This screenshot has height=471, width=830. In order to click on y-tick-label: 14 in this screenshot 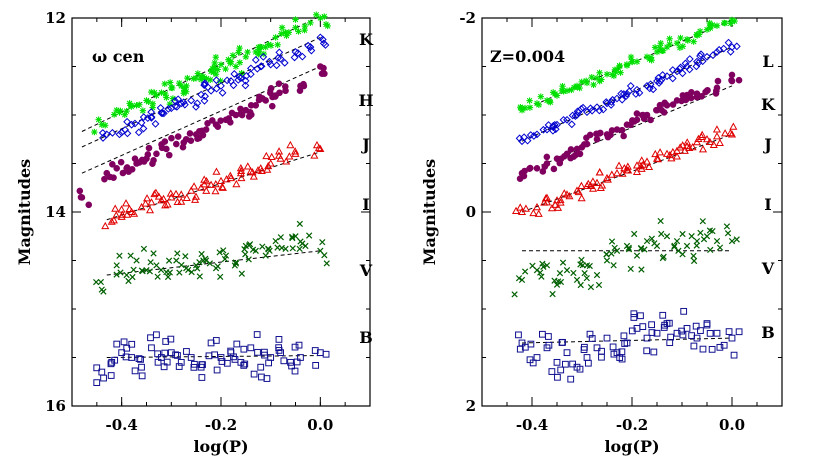, I will do `click(55, 212)`.